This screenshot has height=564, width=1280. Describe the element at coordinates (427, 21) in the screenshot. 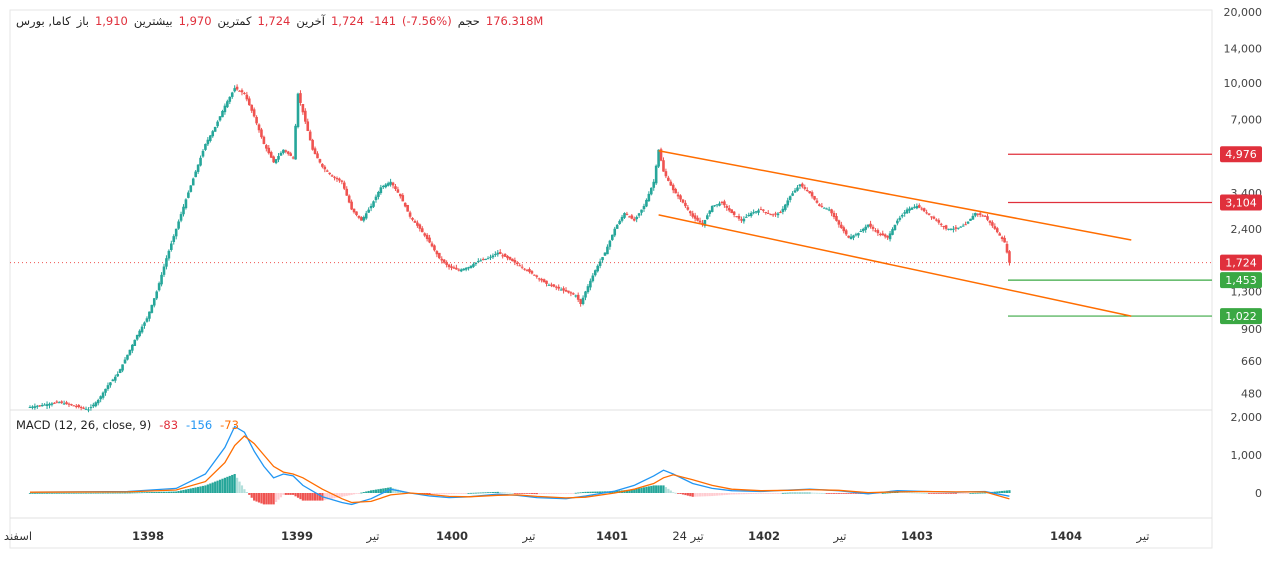

I see `change-pct: (-7.56%)` at that location.